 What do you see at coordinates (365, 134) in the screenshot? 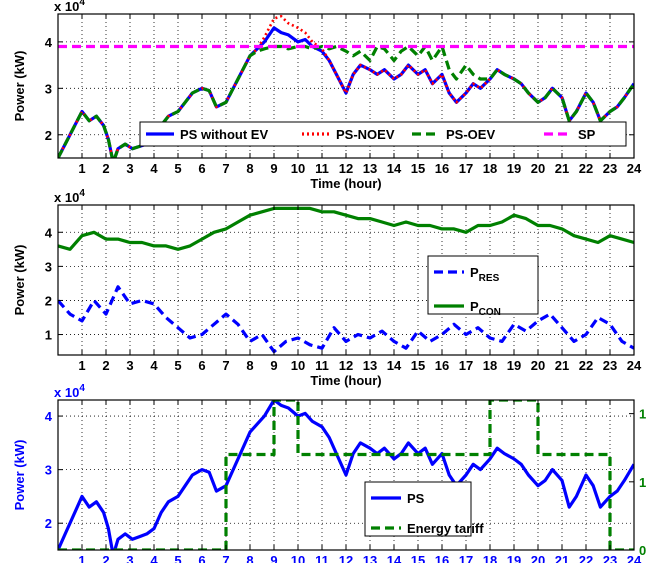
I see `legend-label: PS-NOEV` at bounding box center [365, 134].